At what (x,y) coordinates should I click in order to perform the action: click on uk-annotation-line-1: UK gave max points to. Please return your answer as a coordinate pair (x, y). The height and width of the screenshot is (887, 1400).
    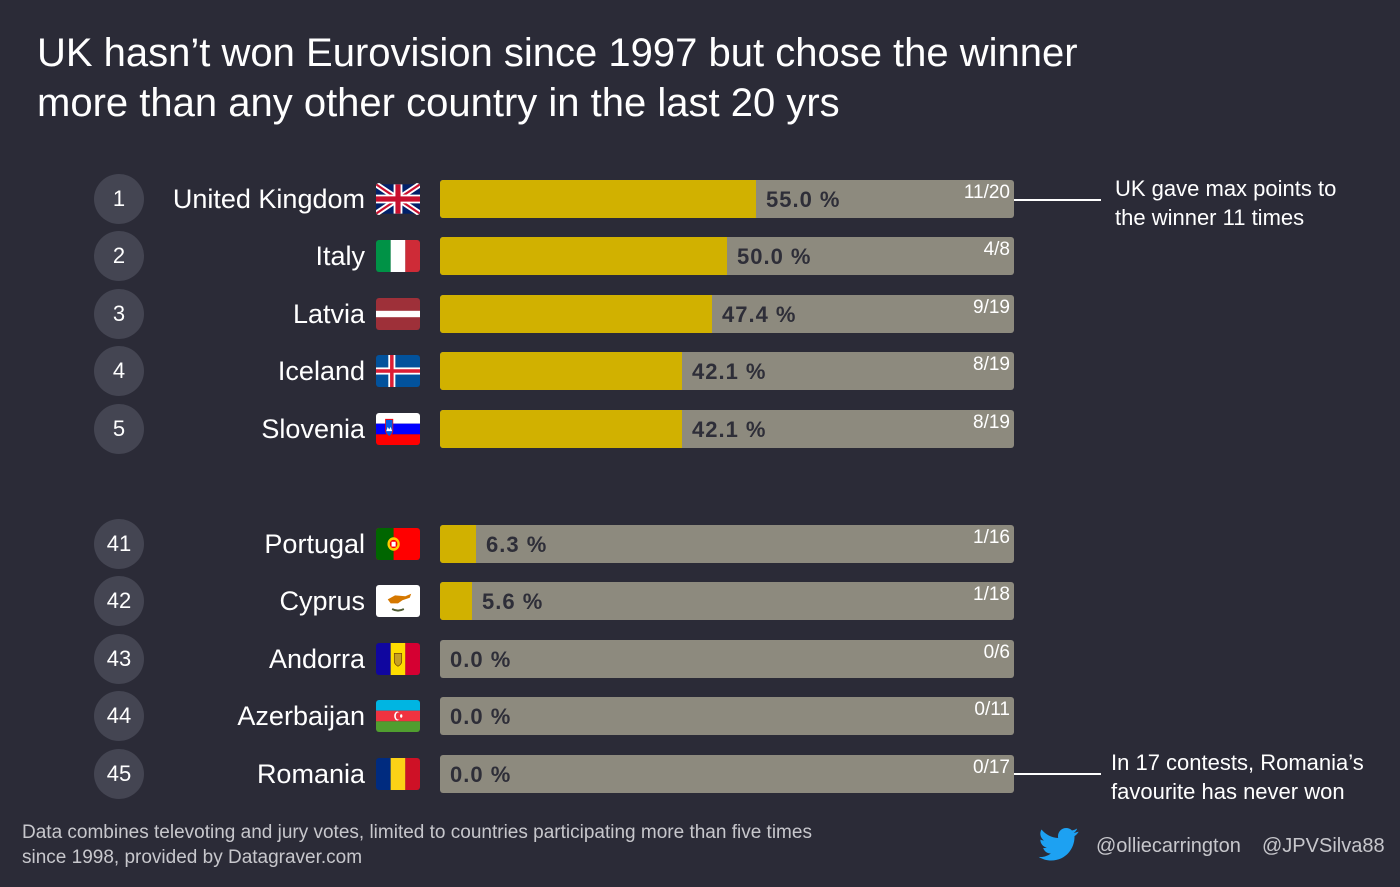
    Looking at the image, I should click on (1226, 188).